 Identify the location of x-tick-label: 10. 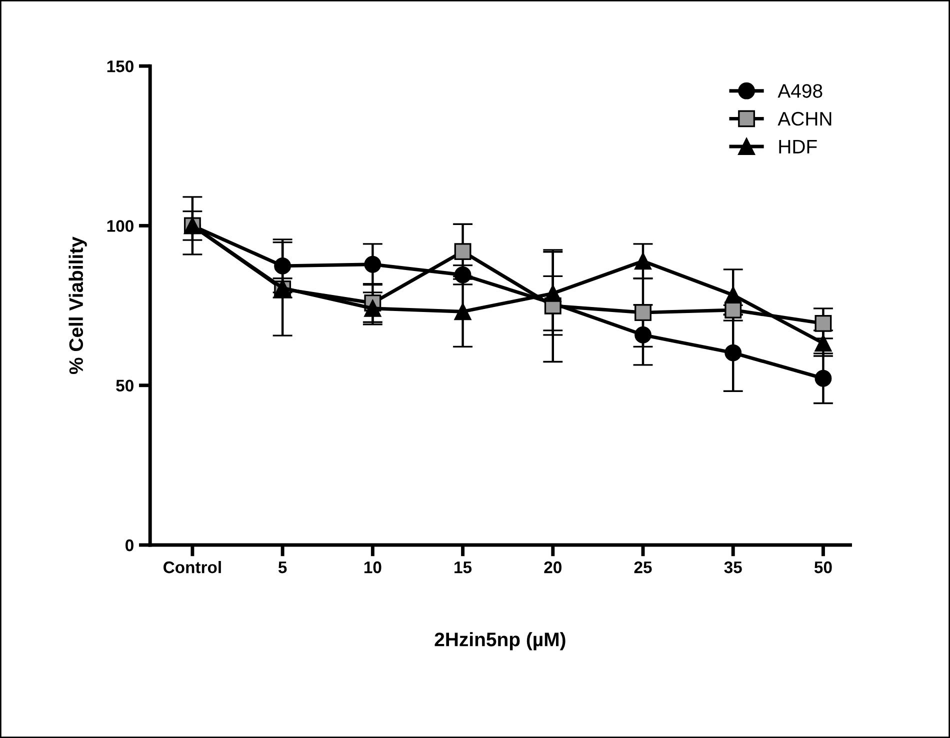
(373, 567).